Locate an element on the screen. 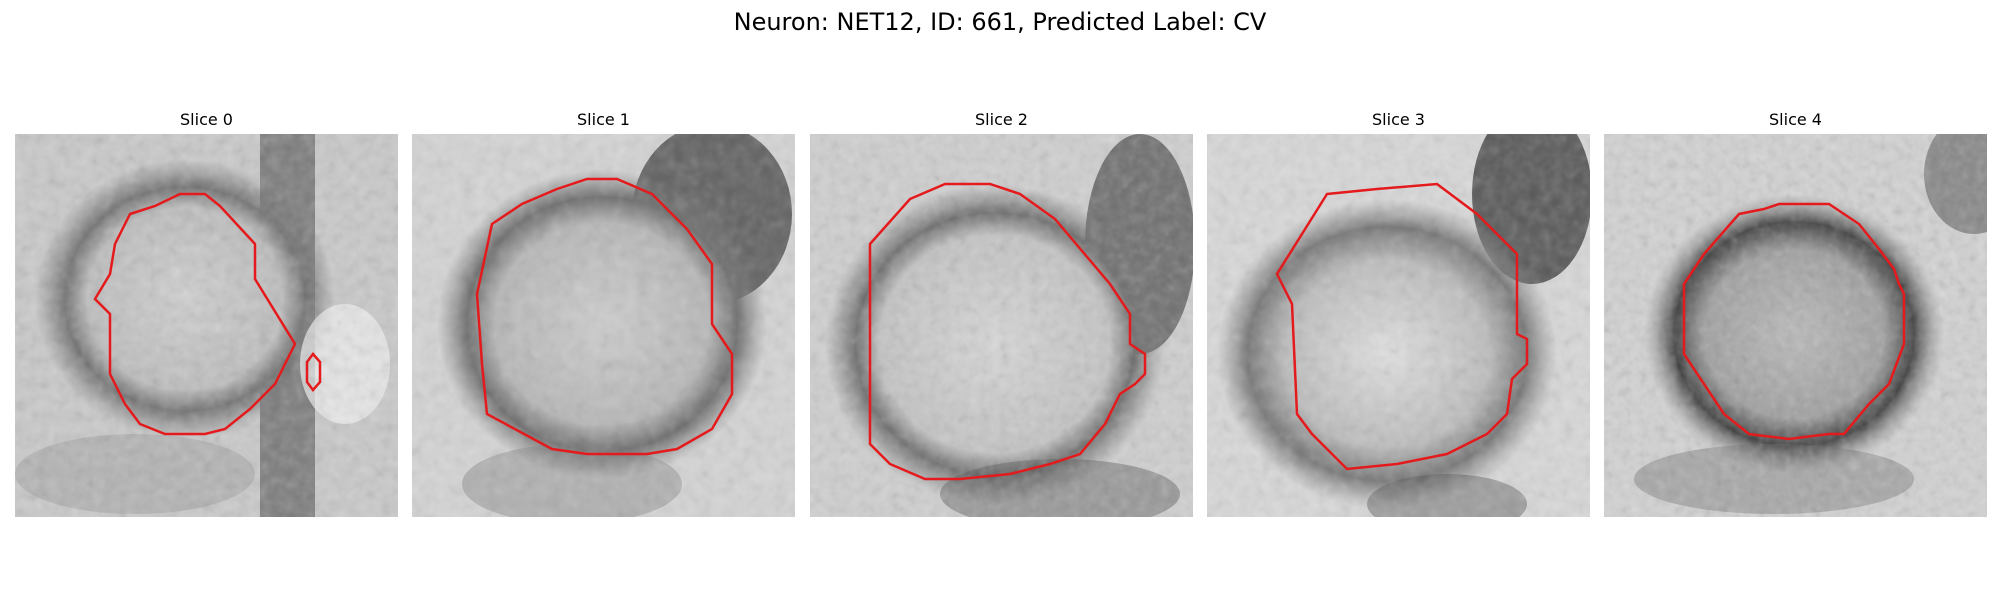 This screenshot has height=600, width=2000. slice-panel-1: Slice 1 is located at coordinates (603, 313).